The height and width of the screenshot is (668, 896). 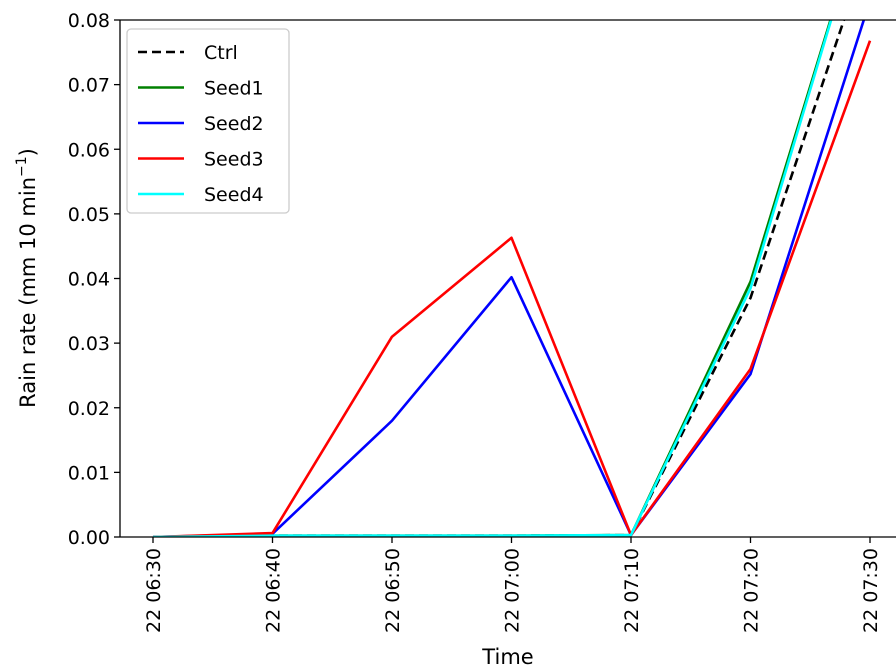 I want to click on y-tick-label: 0.00, so click(x=89, y=538).